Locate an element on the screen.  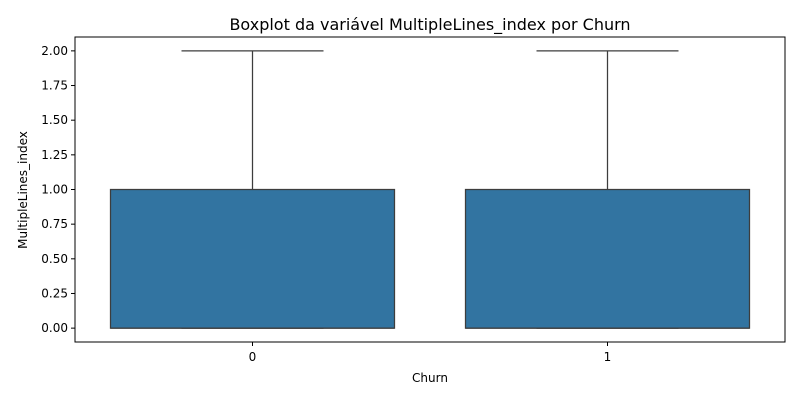
y-tick-label: 0.25 is located at coordinates (54, 293).